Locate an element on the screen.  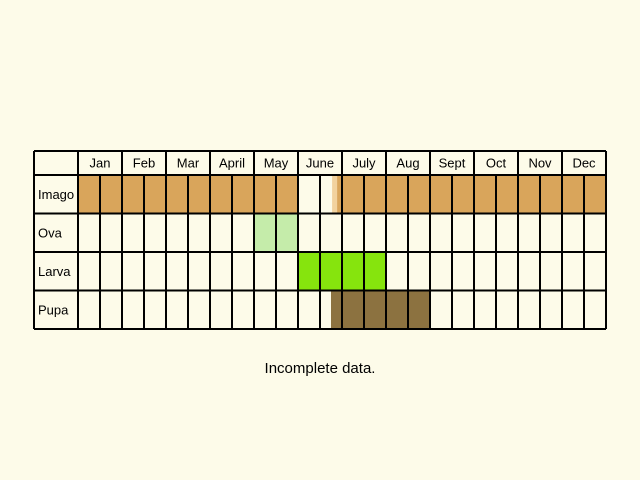
row-label-ova: Ova is located at coordinates (50, 232).